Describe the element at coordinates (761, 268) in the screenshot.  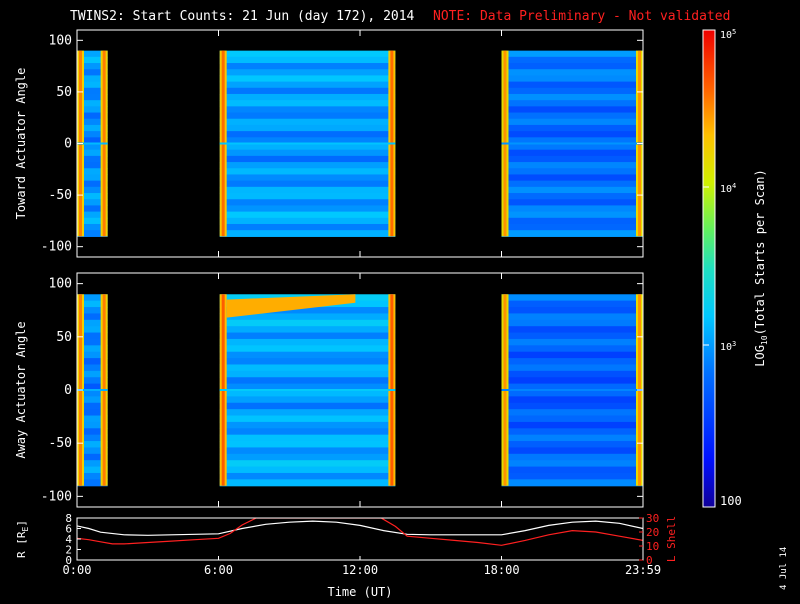
I see `colorbar-label: LOG10(Total Starts per Scan)` at that location.